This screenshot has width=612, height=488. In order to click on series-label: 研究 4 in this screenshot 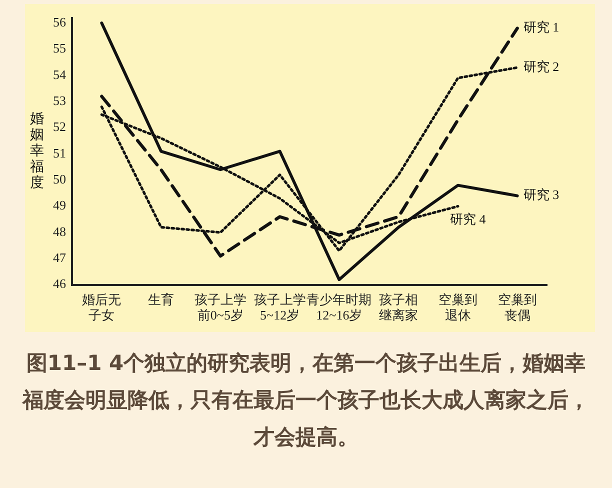, I will do `click(468, 219)`.